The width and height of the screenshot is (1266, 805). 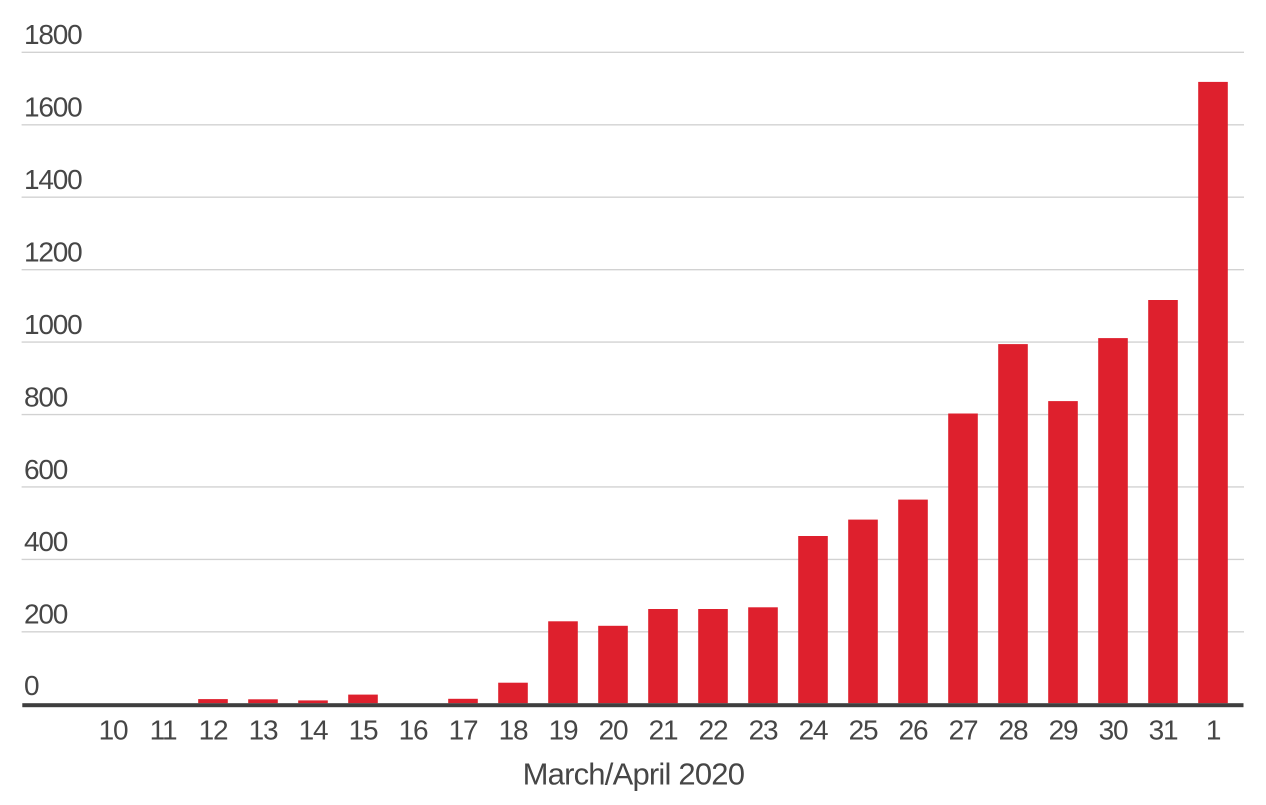 What do you see at coordinates (363, 730) in the screenshot?
I see `svg-text: 15` at bounding box center [363, 730].